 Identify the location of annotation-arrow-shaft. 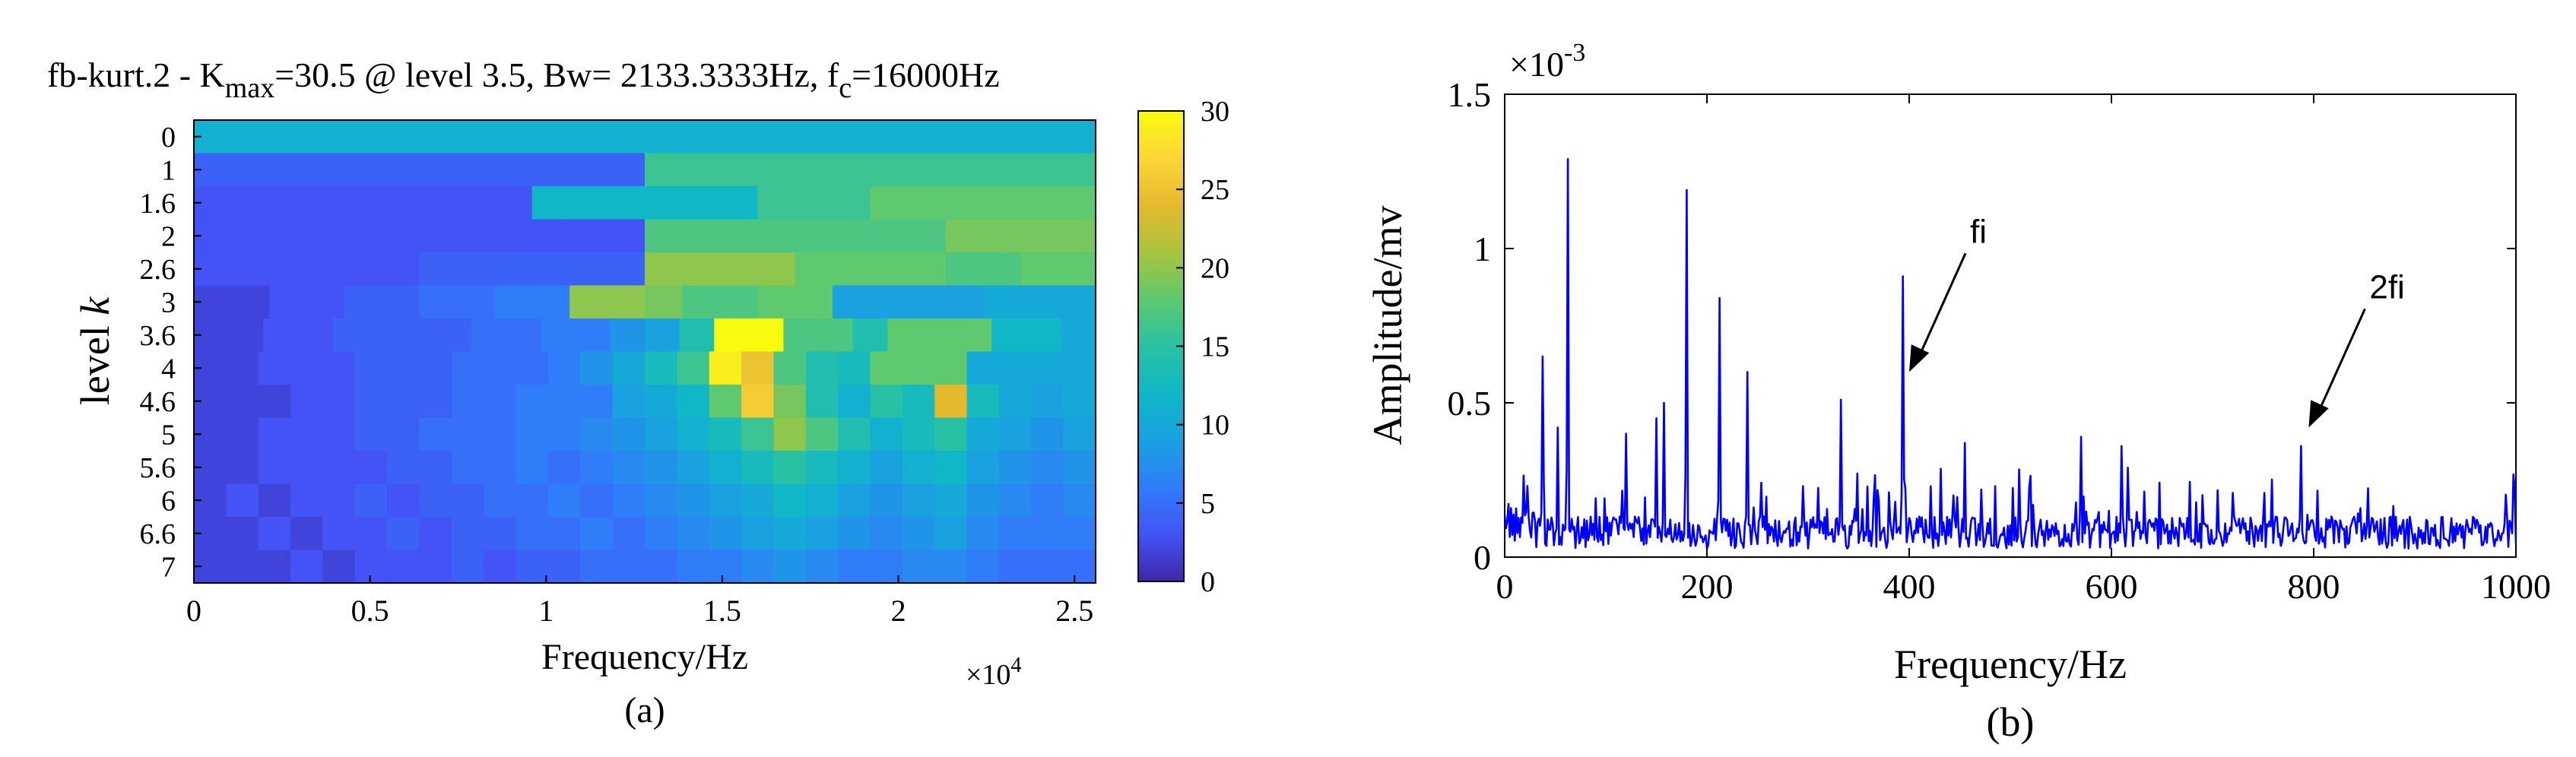
(1942, 305).